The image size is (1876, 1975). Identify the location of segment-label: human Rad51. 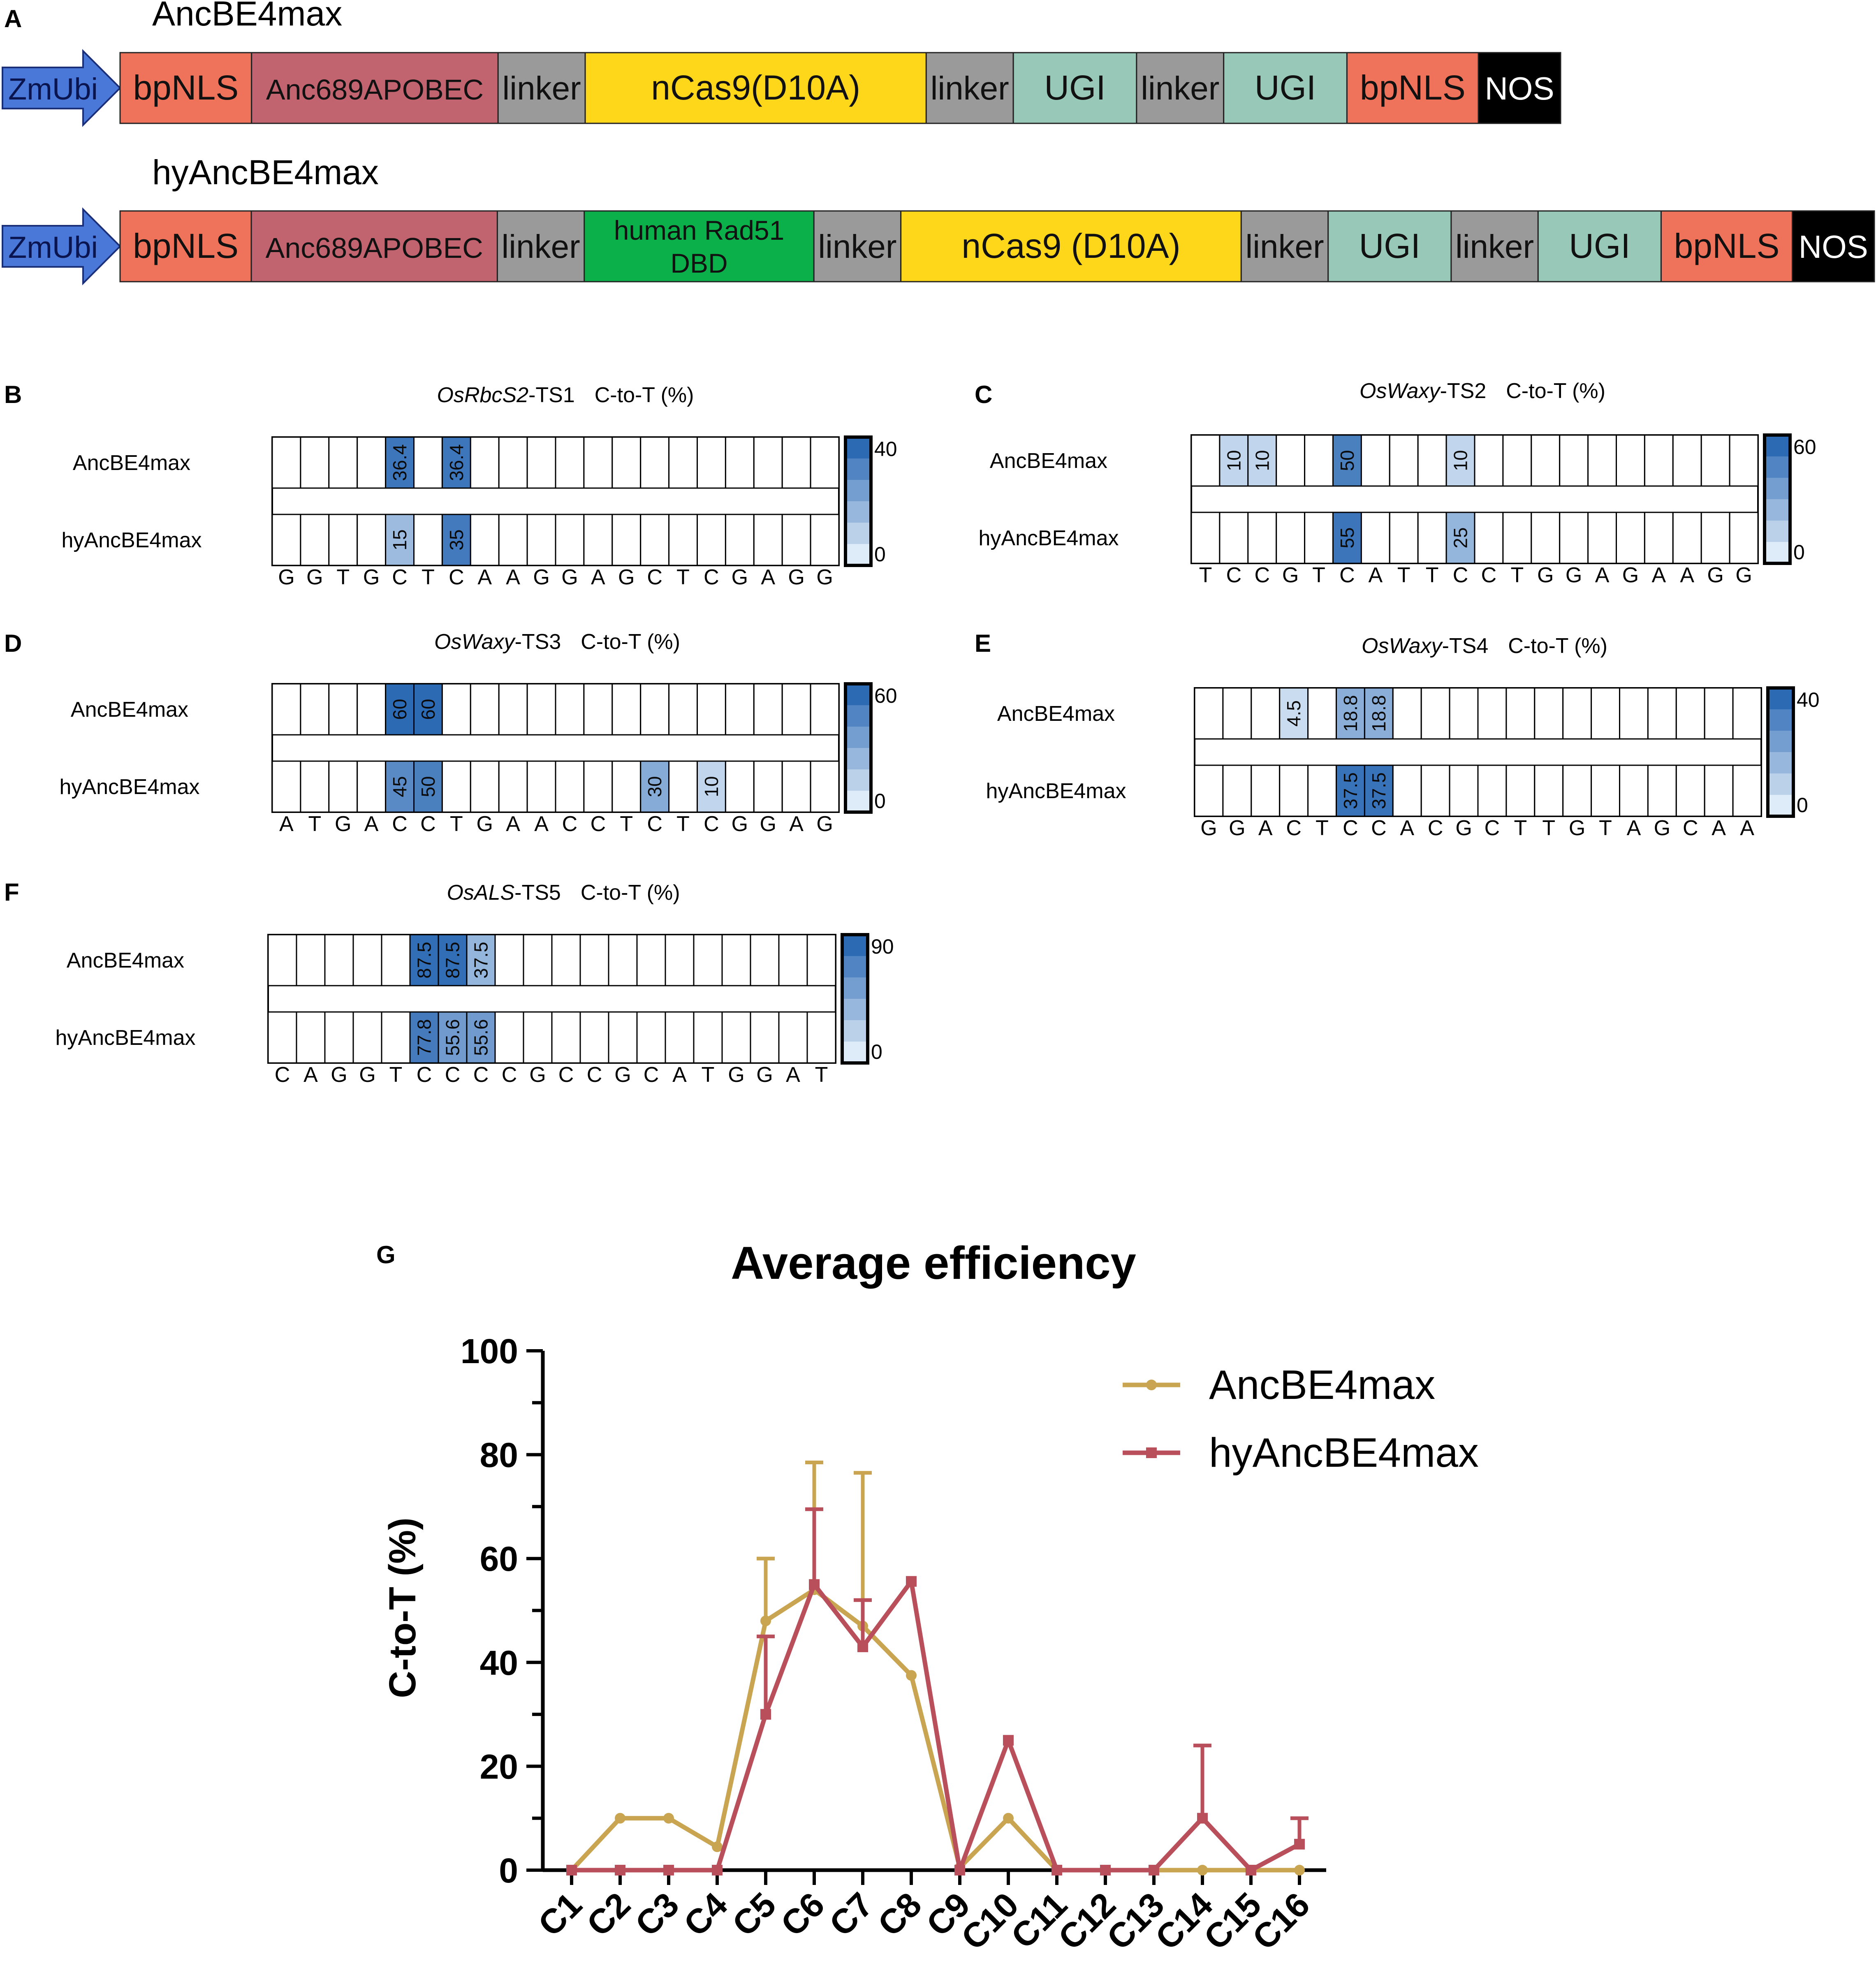
(699, 230).